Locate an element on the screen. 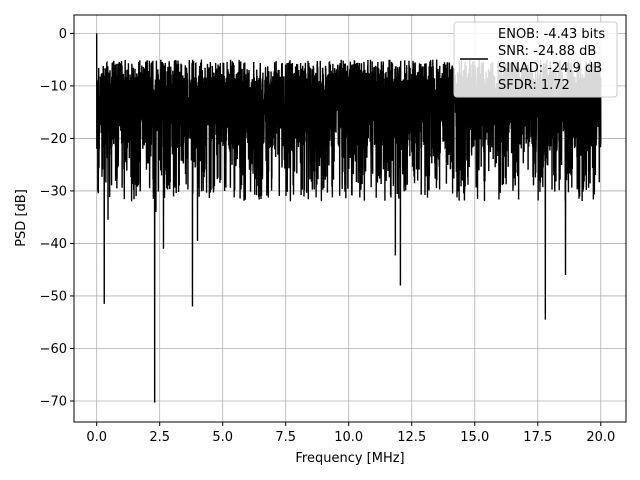 Image resolution: width=640 pixels, height=480 pixels. x-axis-ticks: 0.0 2.5 5.0 7.5 10.0 12.5 15.0 17.5 20.0 is located at coordinates (350, 433).